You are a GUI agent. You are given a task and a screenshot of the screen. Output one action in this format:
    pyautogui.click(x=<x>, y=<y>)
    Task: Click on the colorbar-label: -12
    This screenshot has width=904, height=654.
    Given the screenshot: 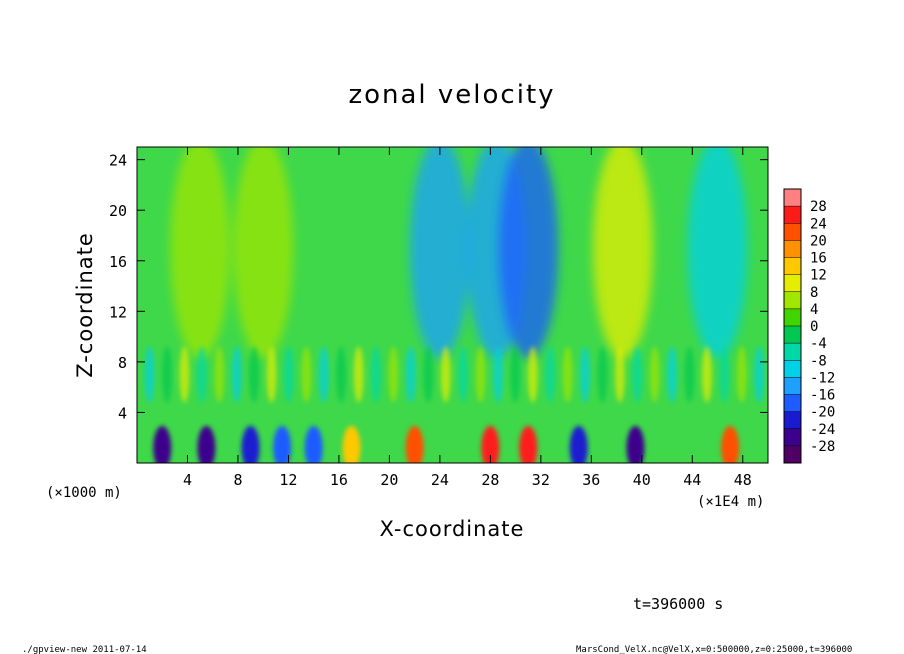 What is the action you would take?
    pyautogui.click(x=822, y=378)
    